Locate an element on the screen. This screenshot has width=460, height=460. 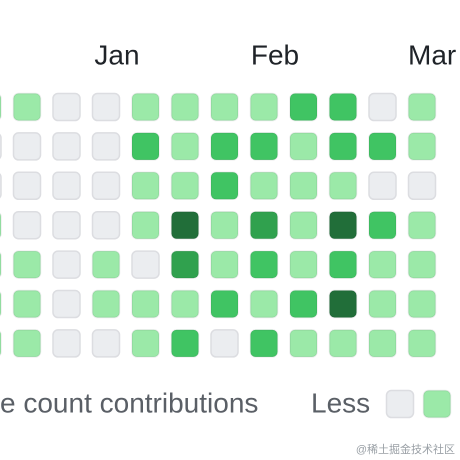
footer-text: e count contributions is located at coordinates (129, 402).